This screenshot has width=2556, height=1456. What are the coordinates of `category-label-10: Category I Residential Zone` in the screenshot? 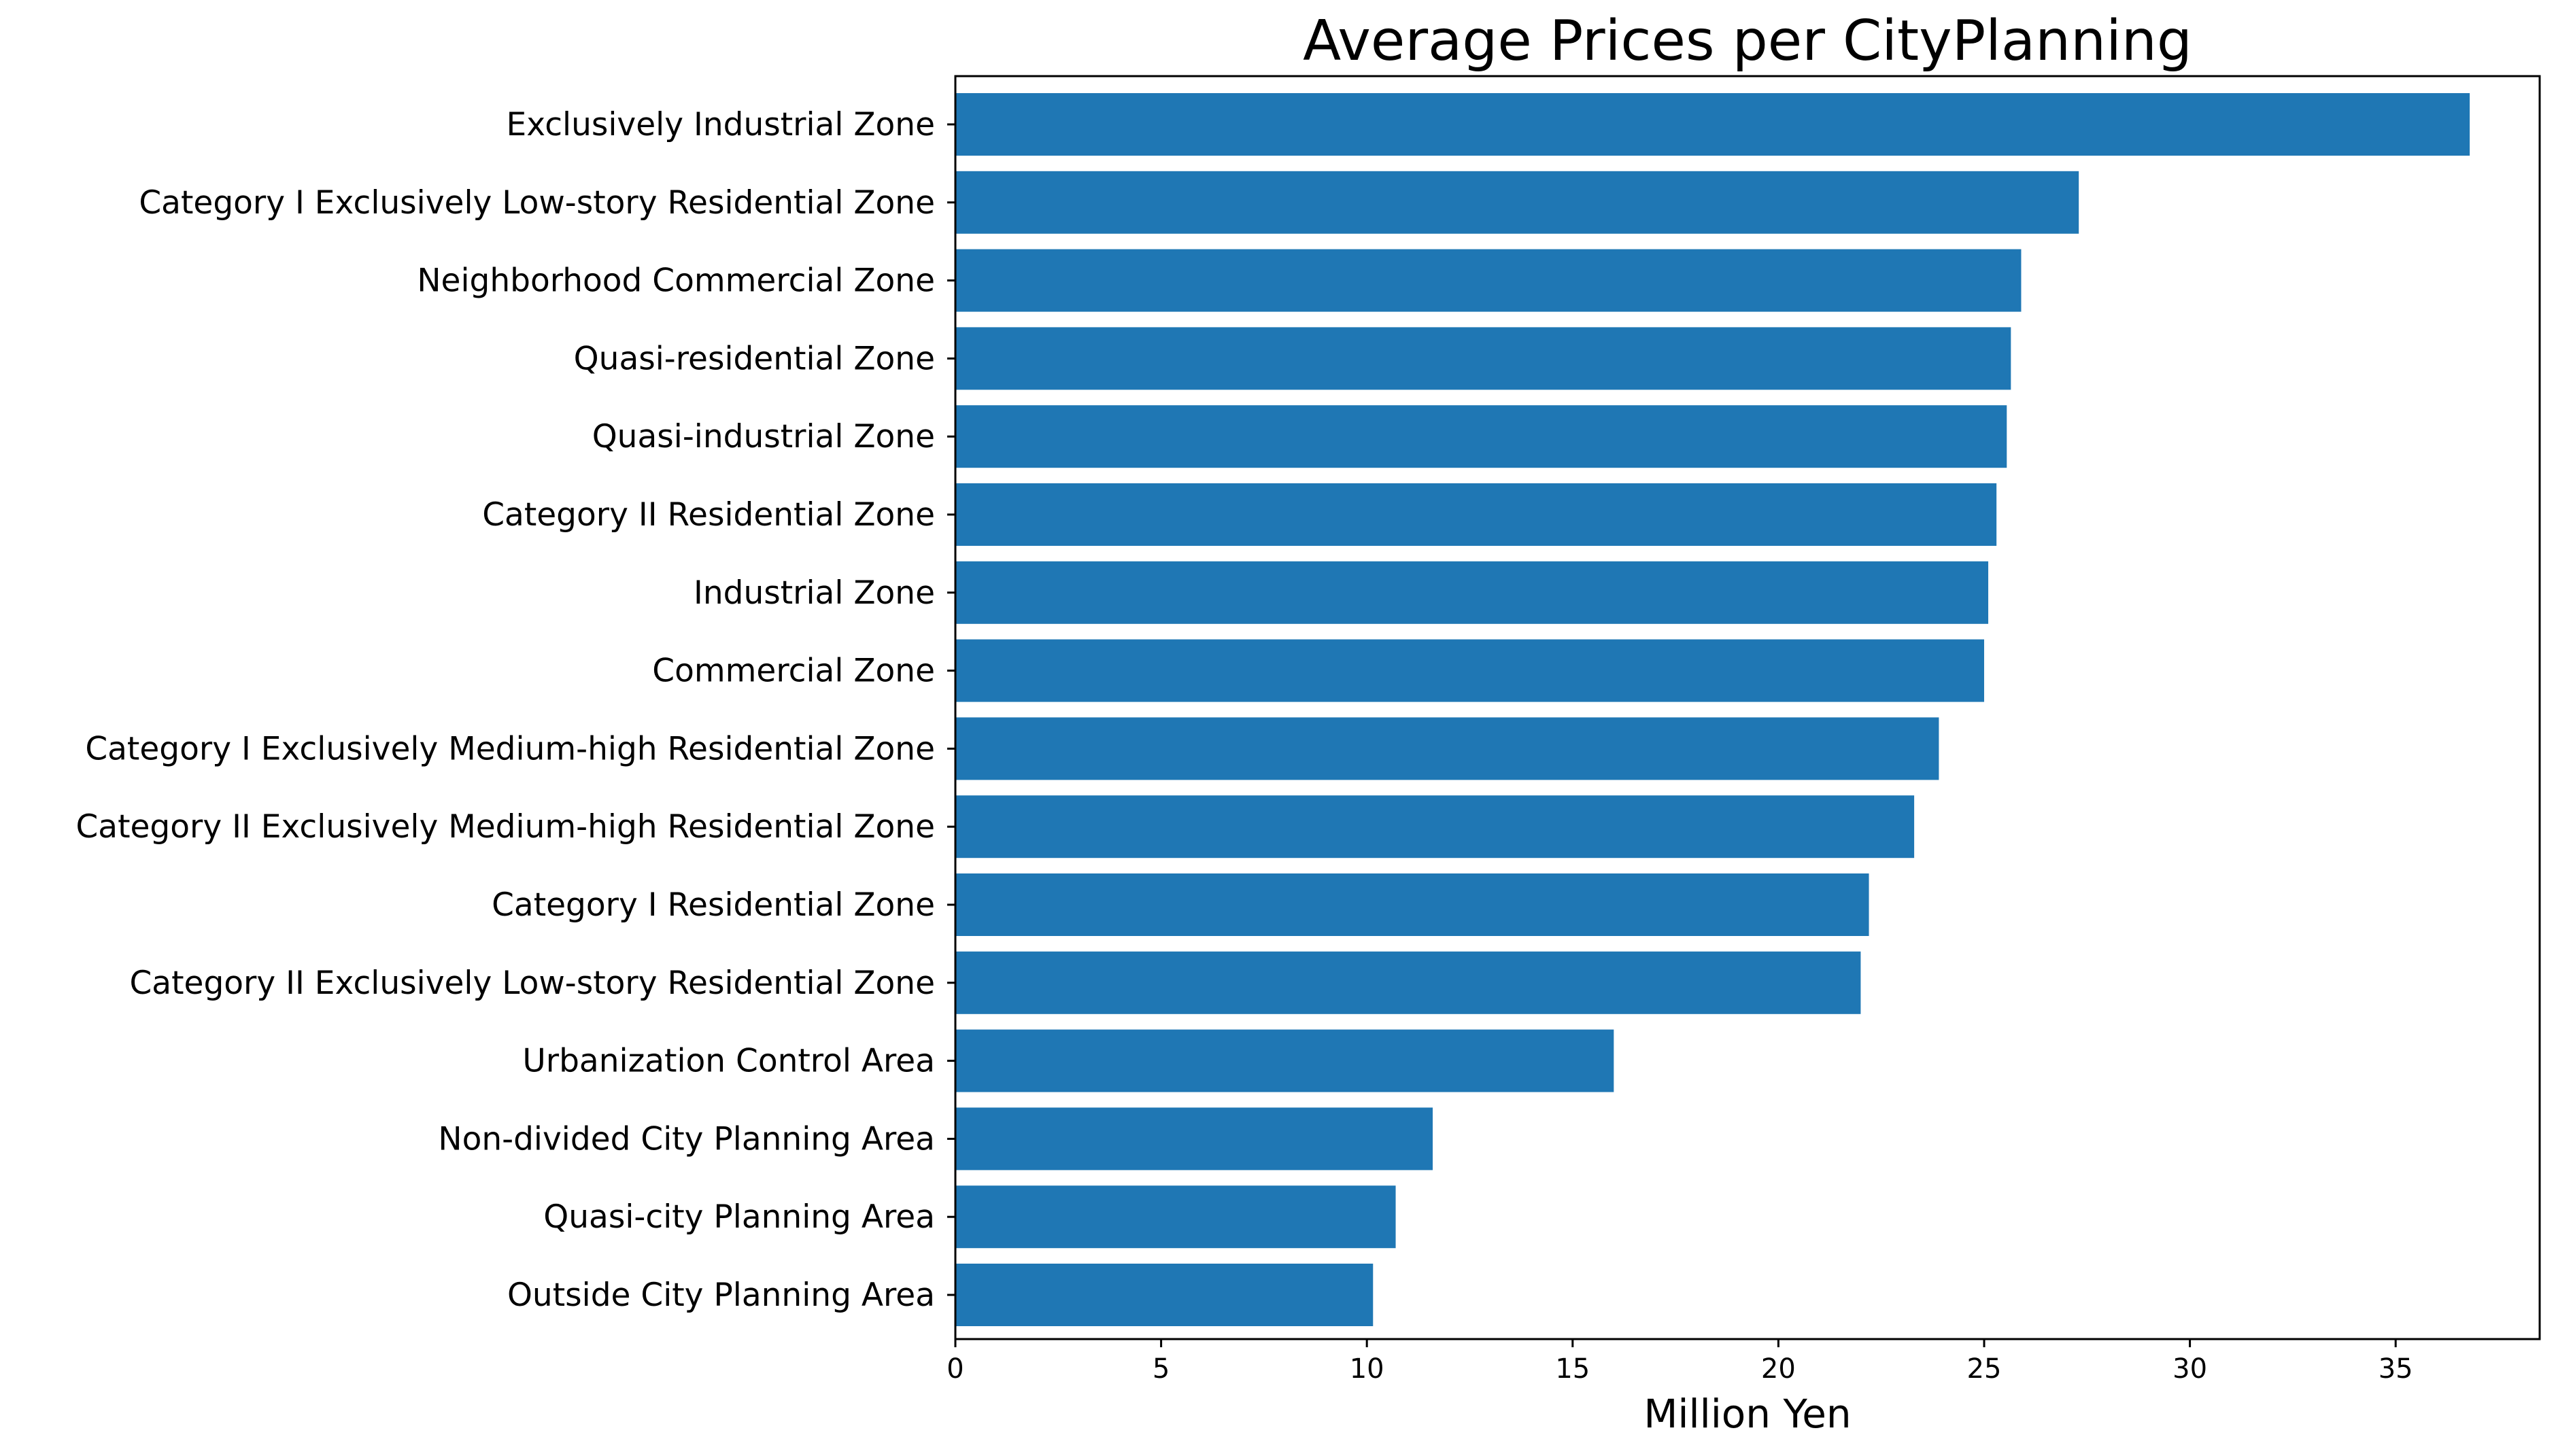 It's located at (714, 905).